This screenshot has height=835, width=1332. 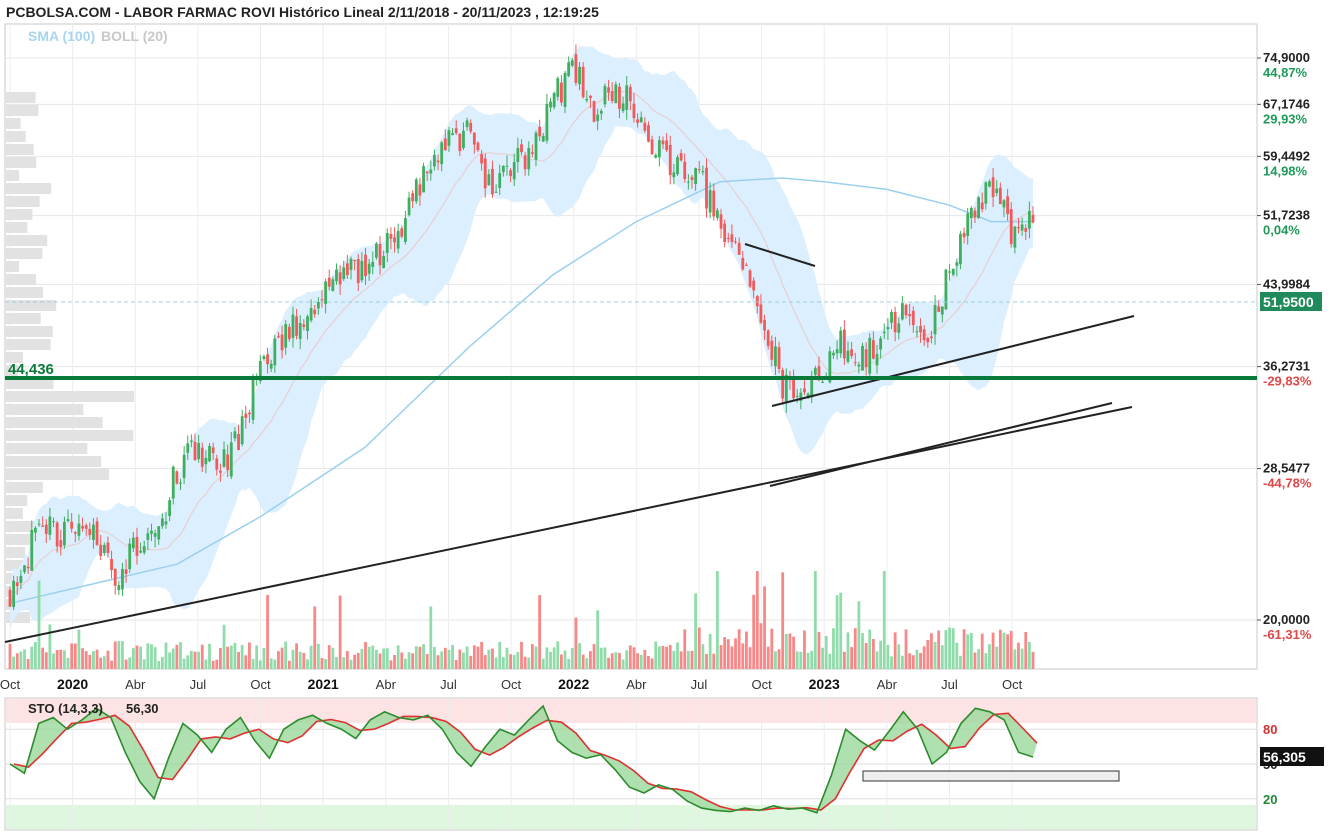 I want to click on y-tick-pct: 14,98%, so click(x=1285, y=170).